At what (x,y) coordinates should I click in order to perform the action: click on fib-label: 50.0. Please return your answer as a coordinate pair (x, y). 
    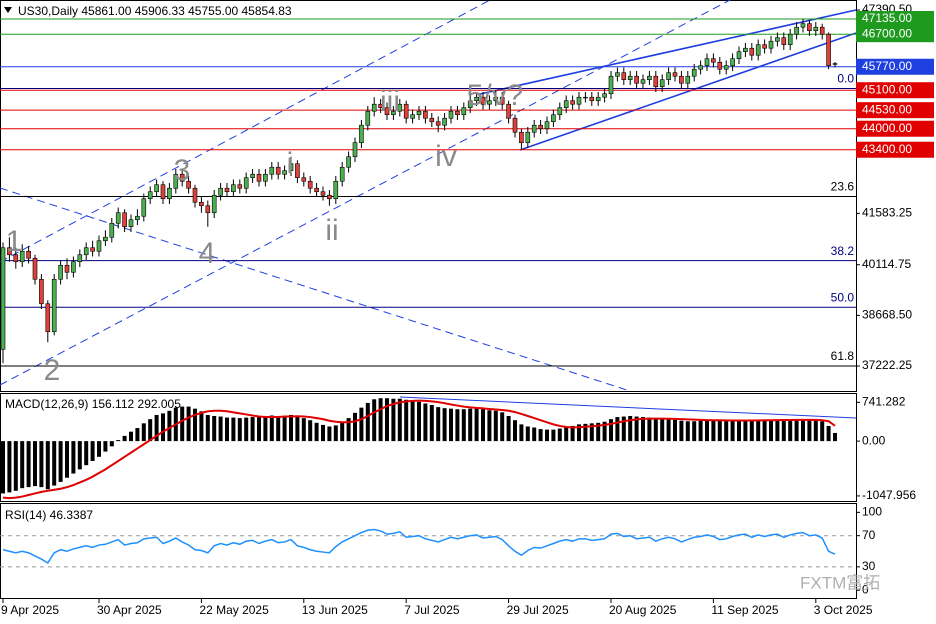
    Looking at the image, I should click on (843, 297).